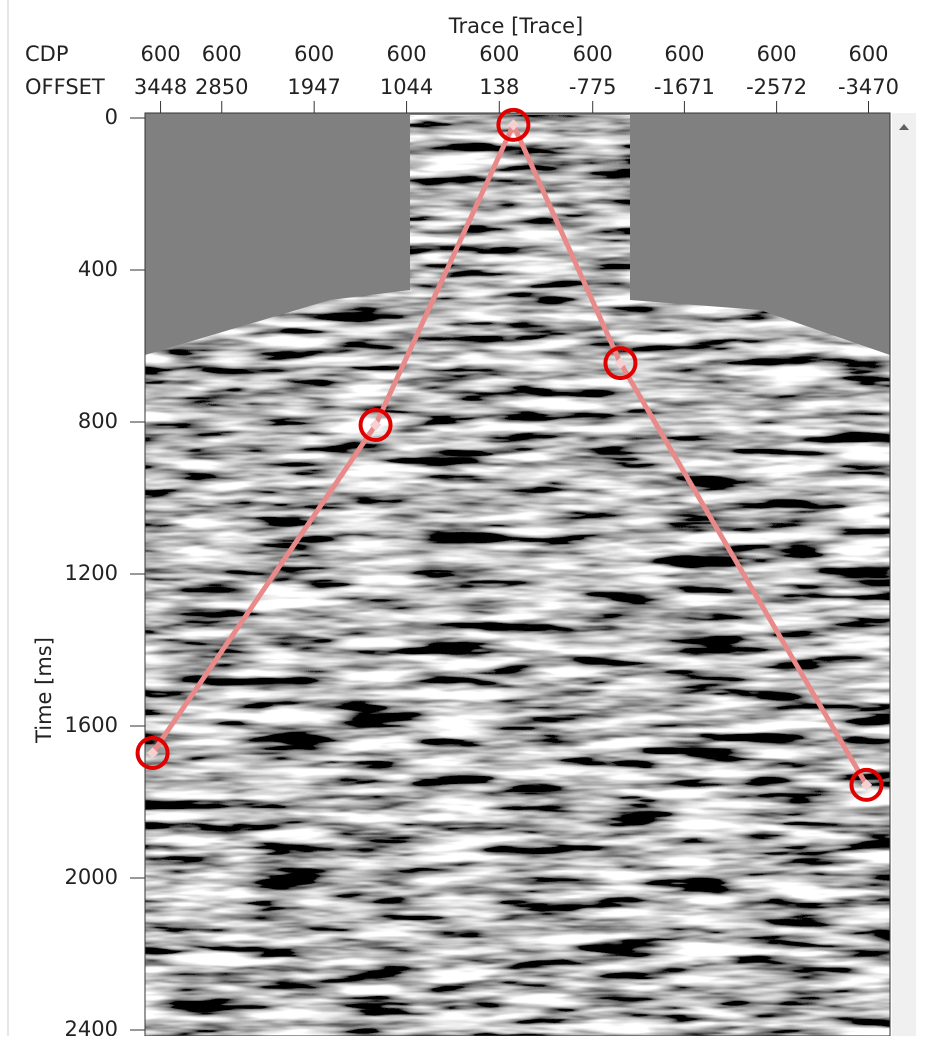  Describe the element at coordinates (111, 117) in the screenshot. I see `y-tick-label: 0` at that location.